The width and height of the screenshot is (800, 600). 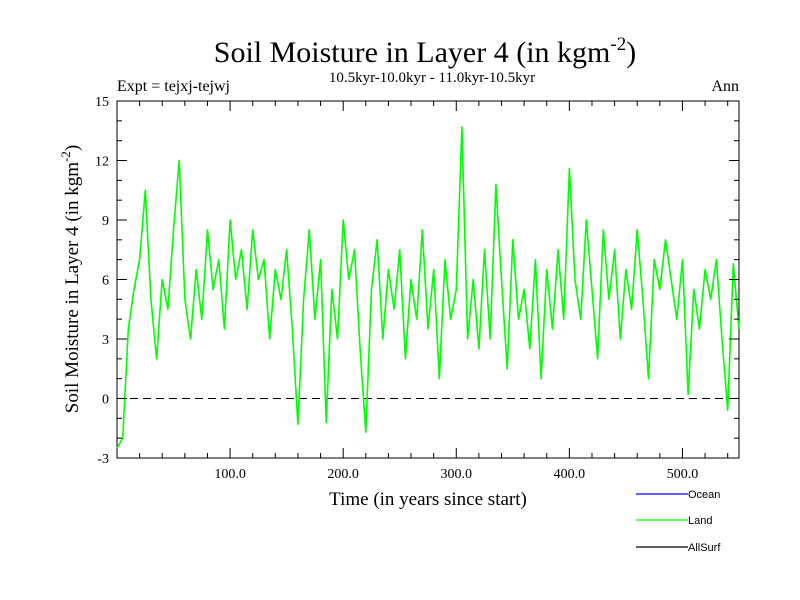 What do you see at coordinates (618, 44) in the screenshot?
I see `chart-title-sup: -2` at bounding box center [618, 44].